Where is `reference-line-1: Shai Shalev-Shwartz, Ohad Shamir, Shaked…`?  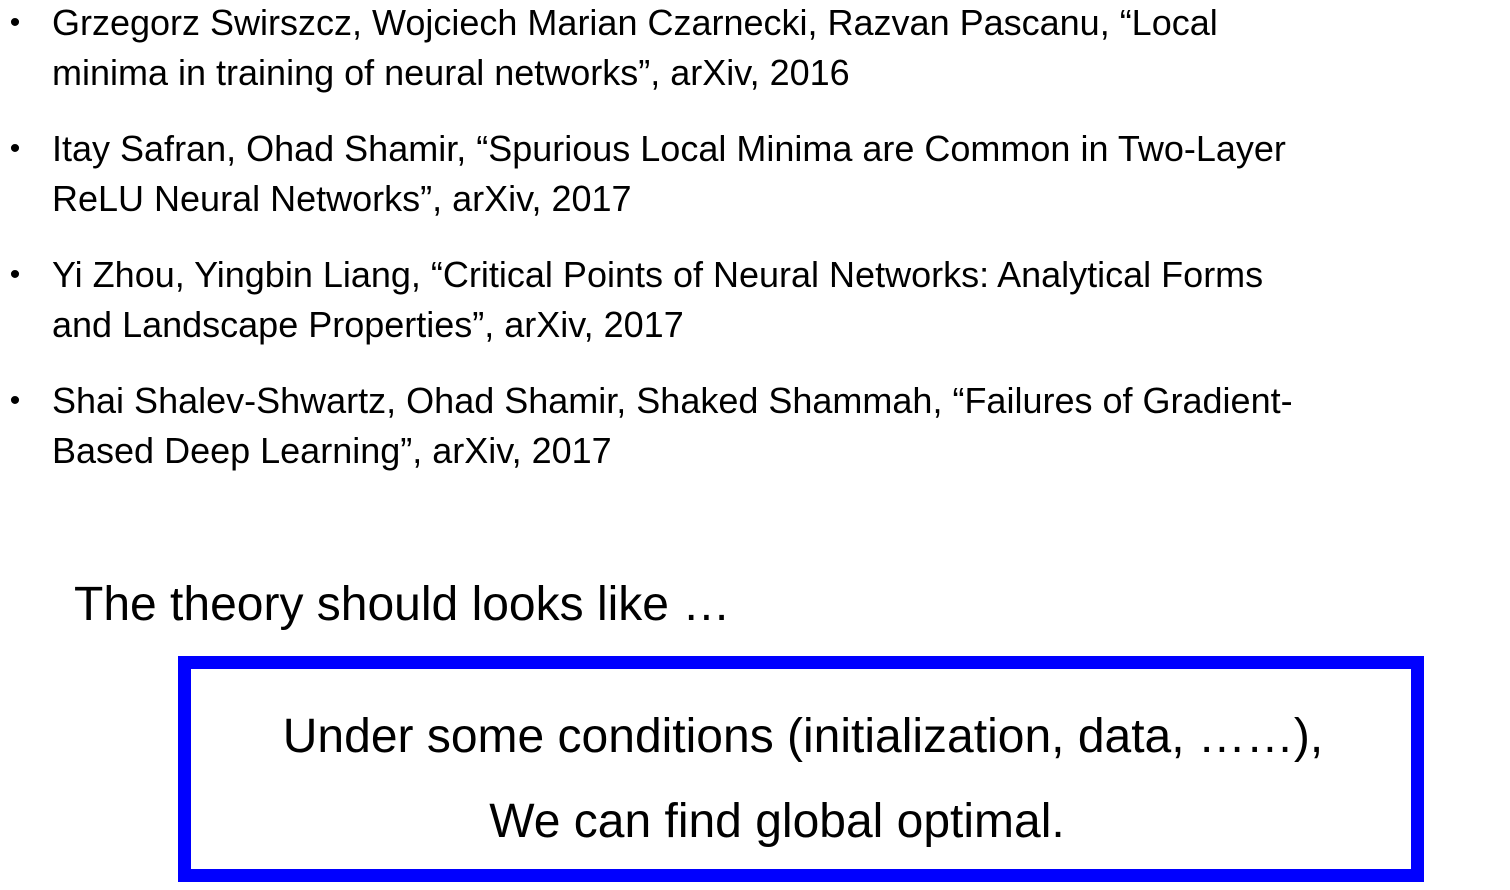
reference-line-1: Shai Shalev-Shwartz, Ohad Shamir, Shaked… is located at coordinates (672, 400).